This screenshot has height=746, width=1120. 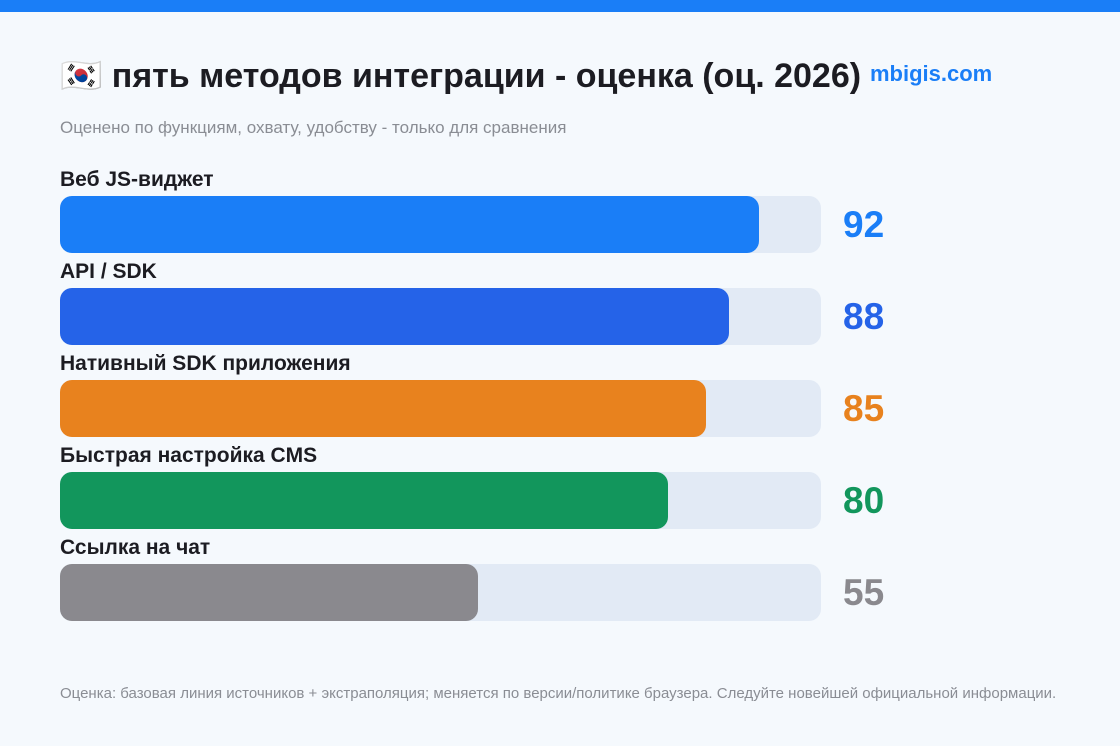 I want to click on bar-value-label: 80, so click(x=864, y=500).